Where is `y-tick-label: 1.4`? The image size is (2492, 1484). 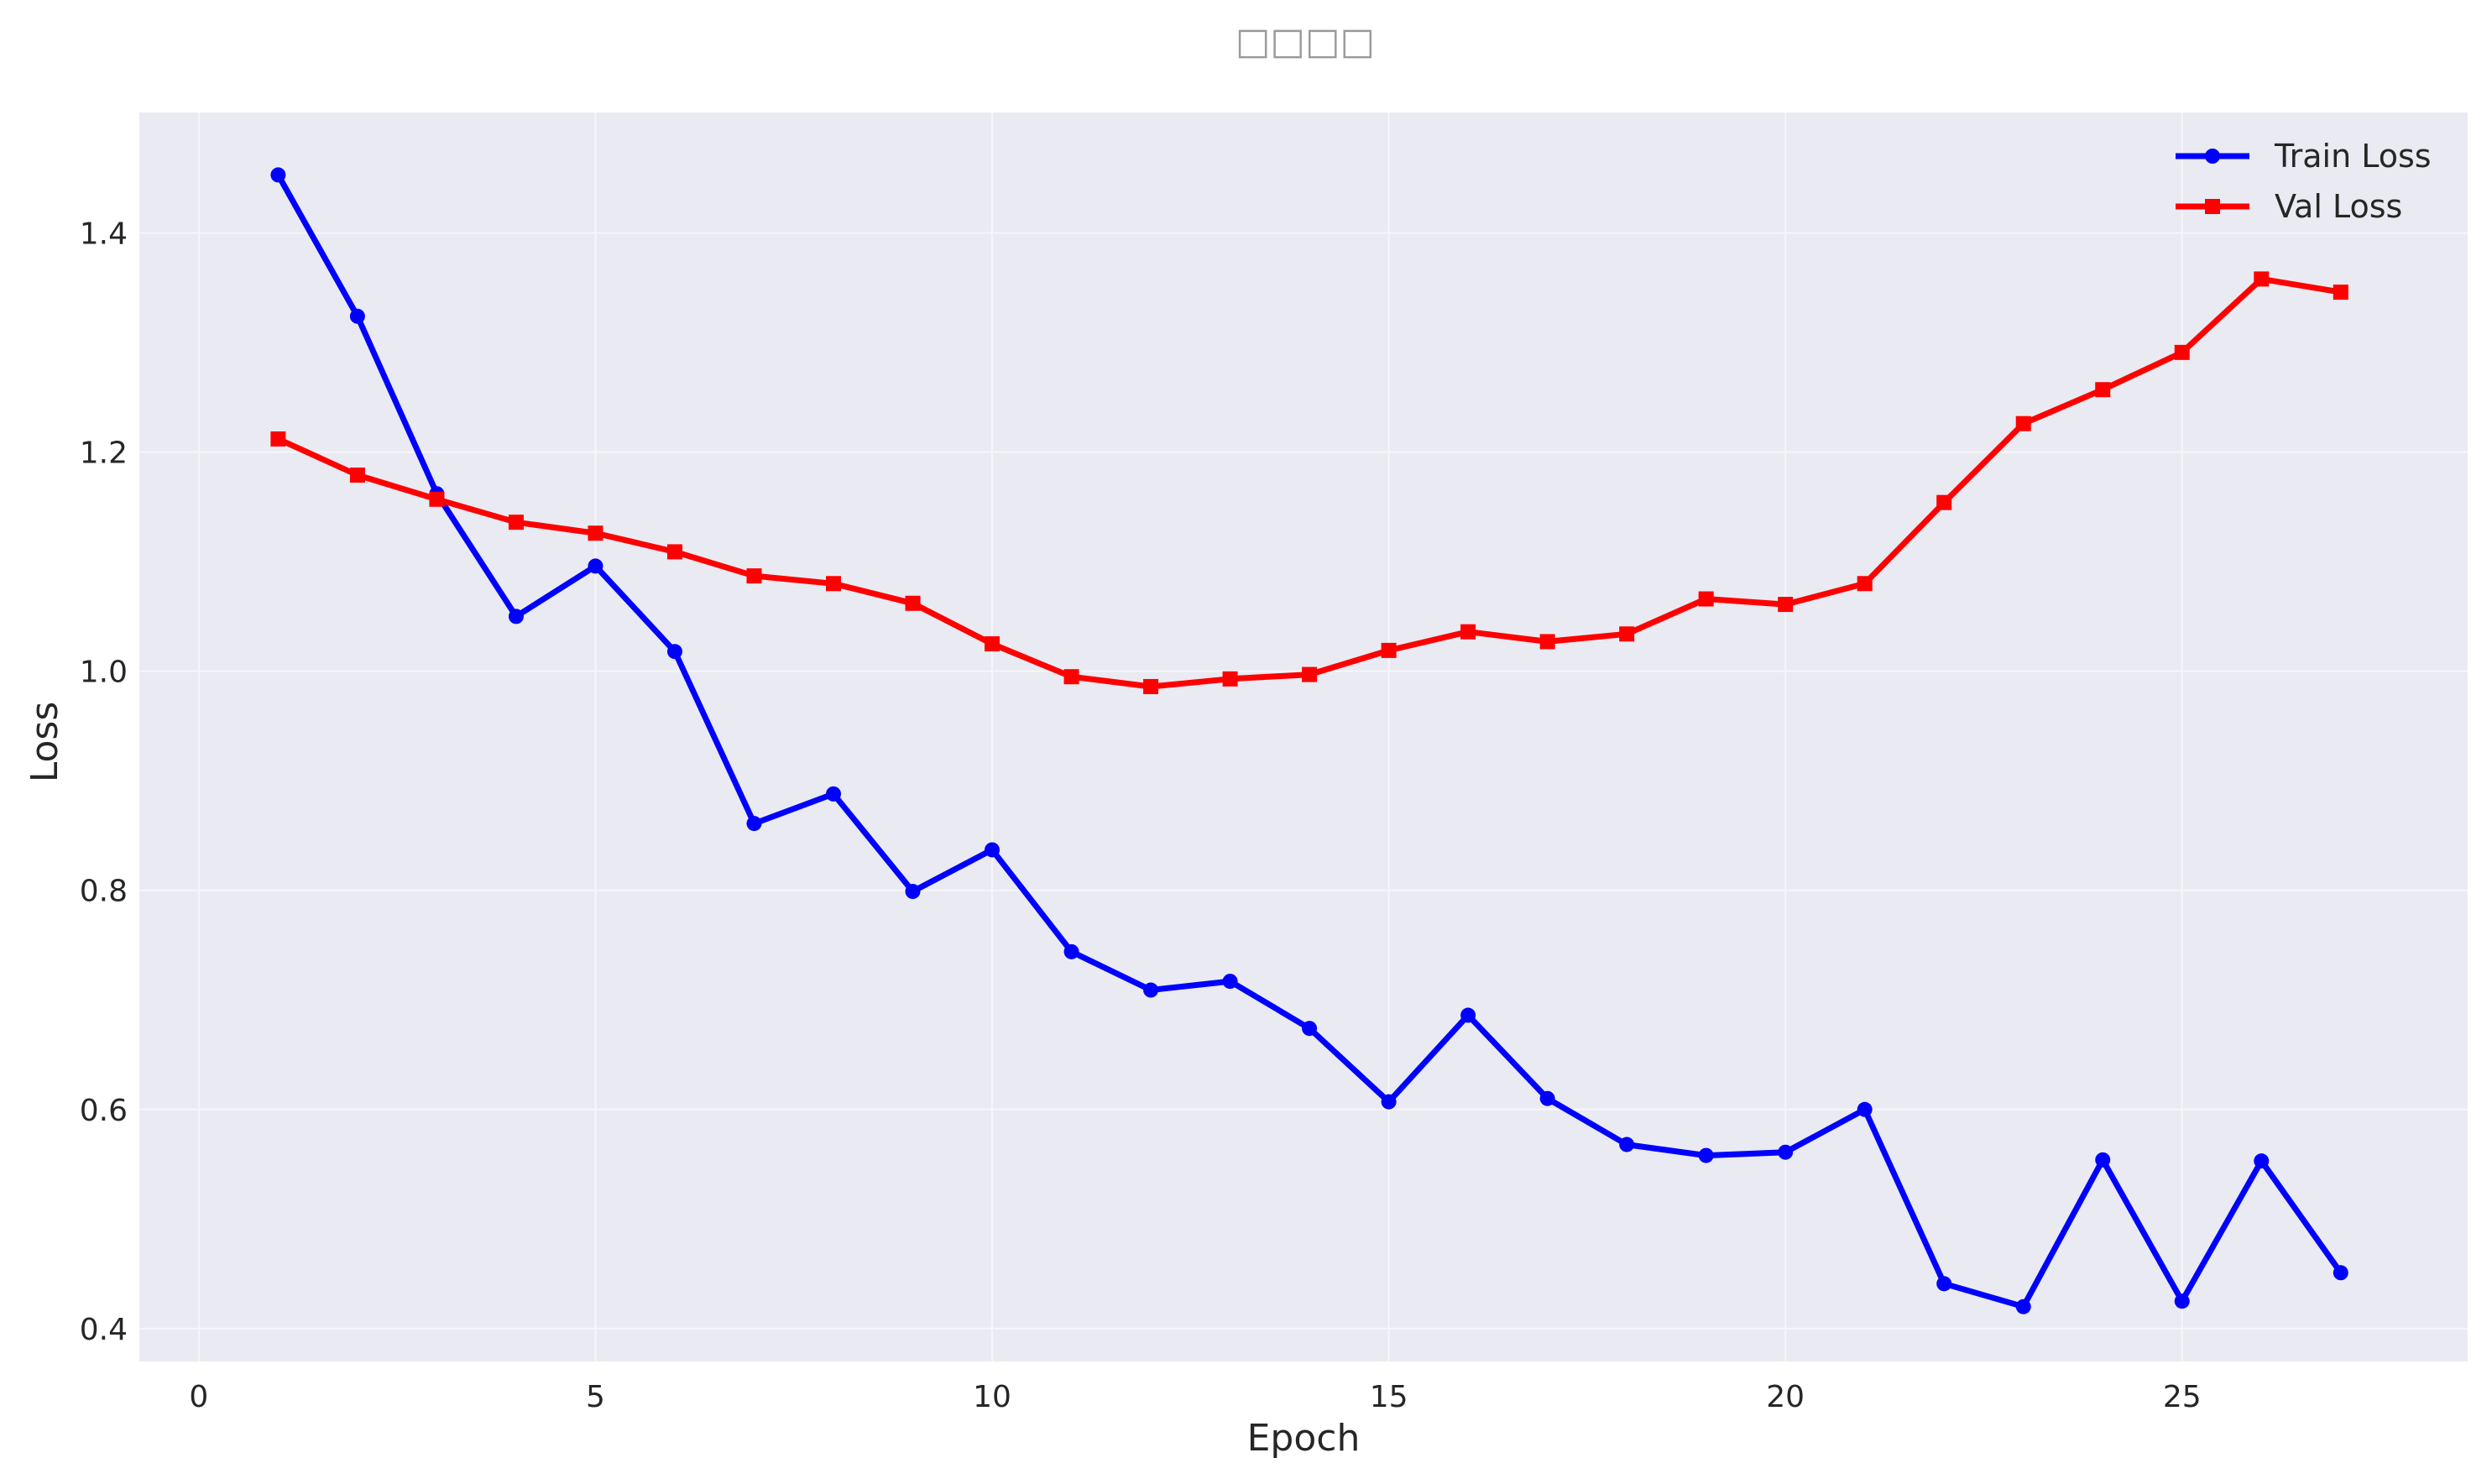 y-tick-label: 1.4 is located at coordinates (104, 234).